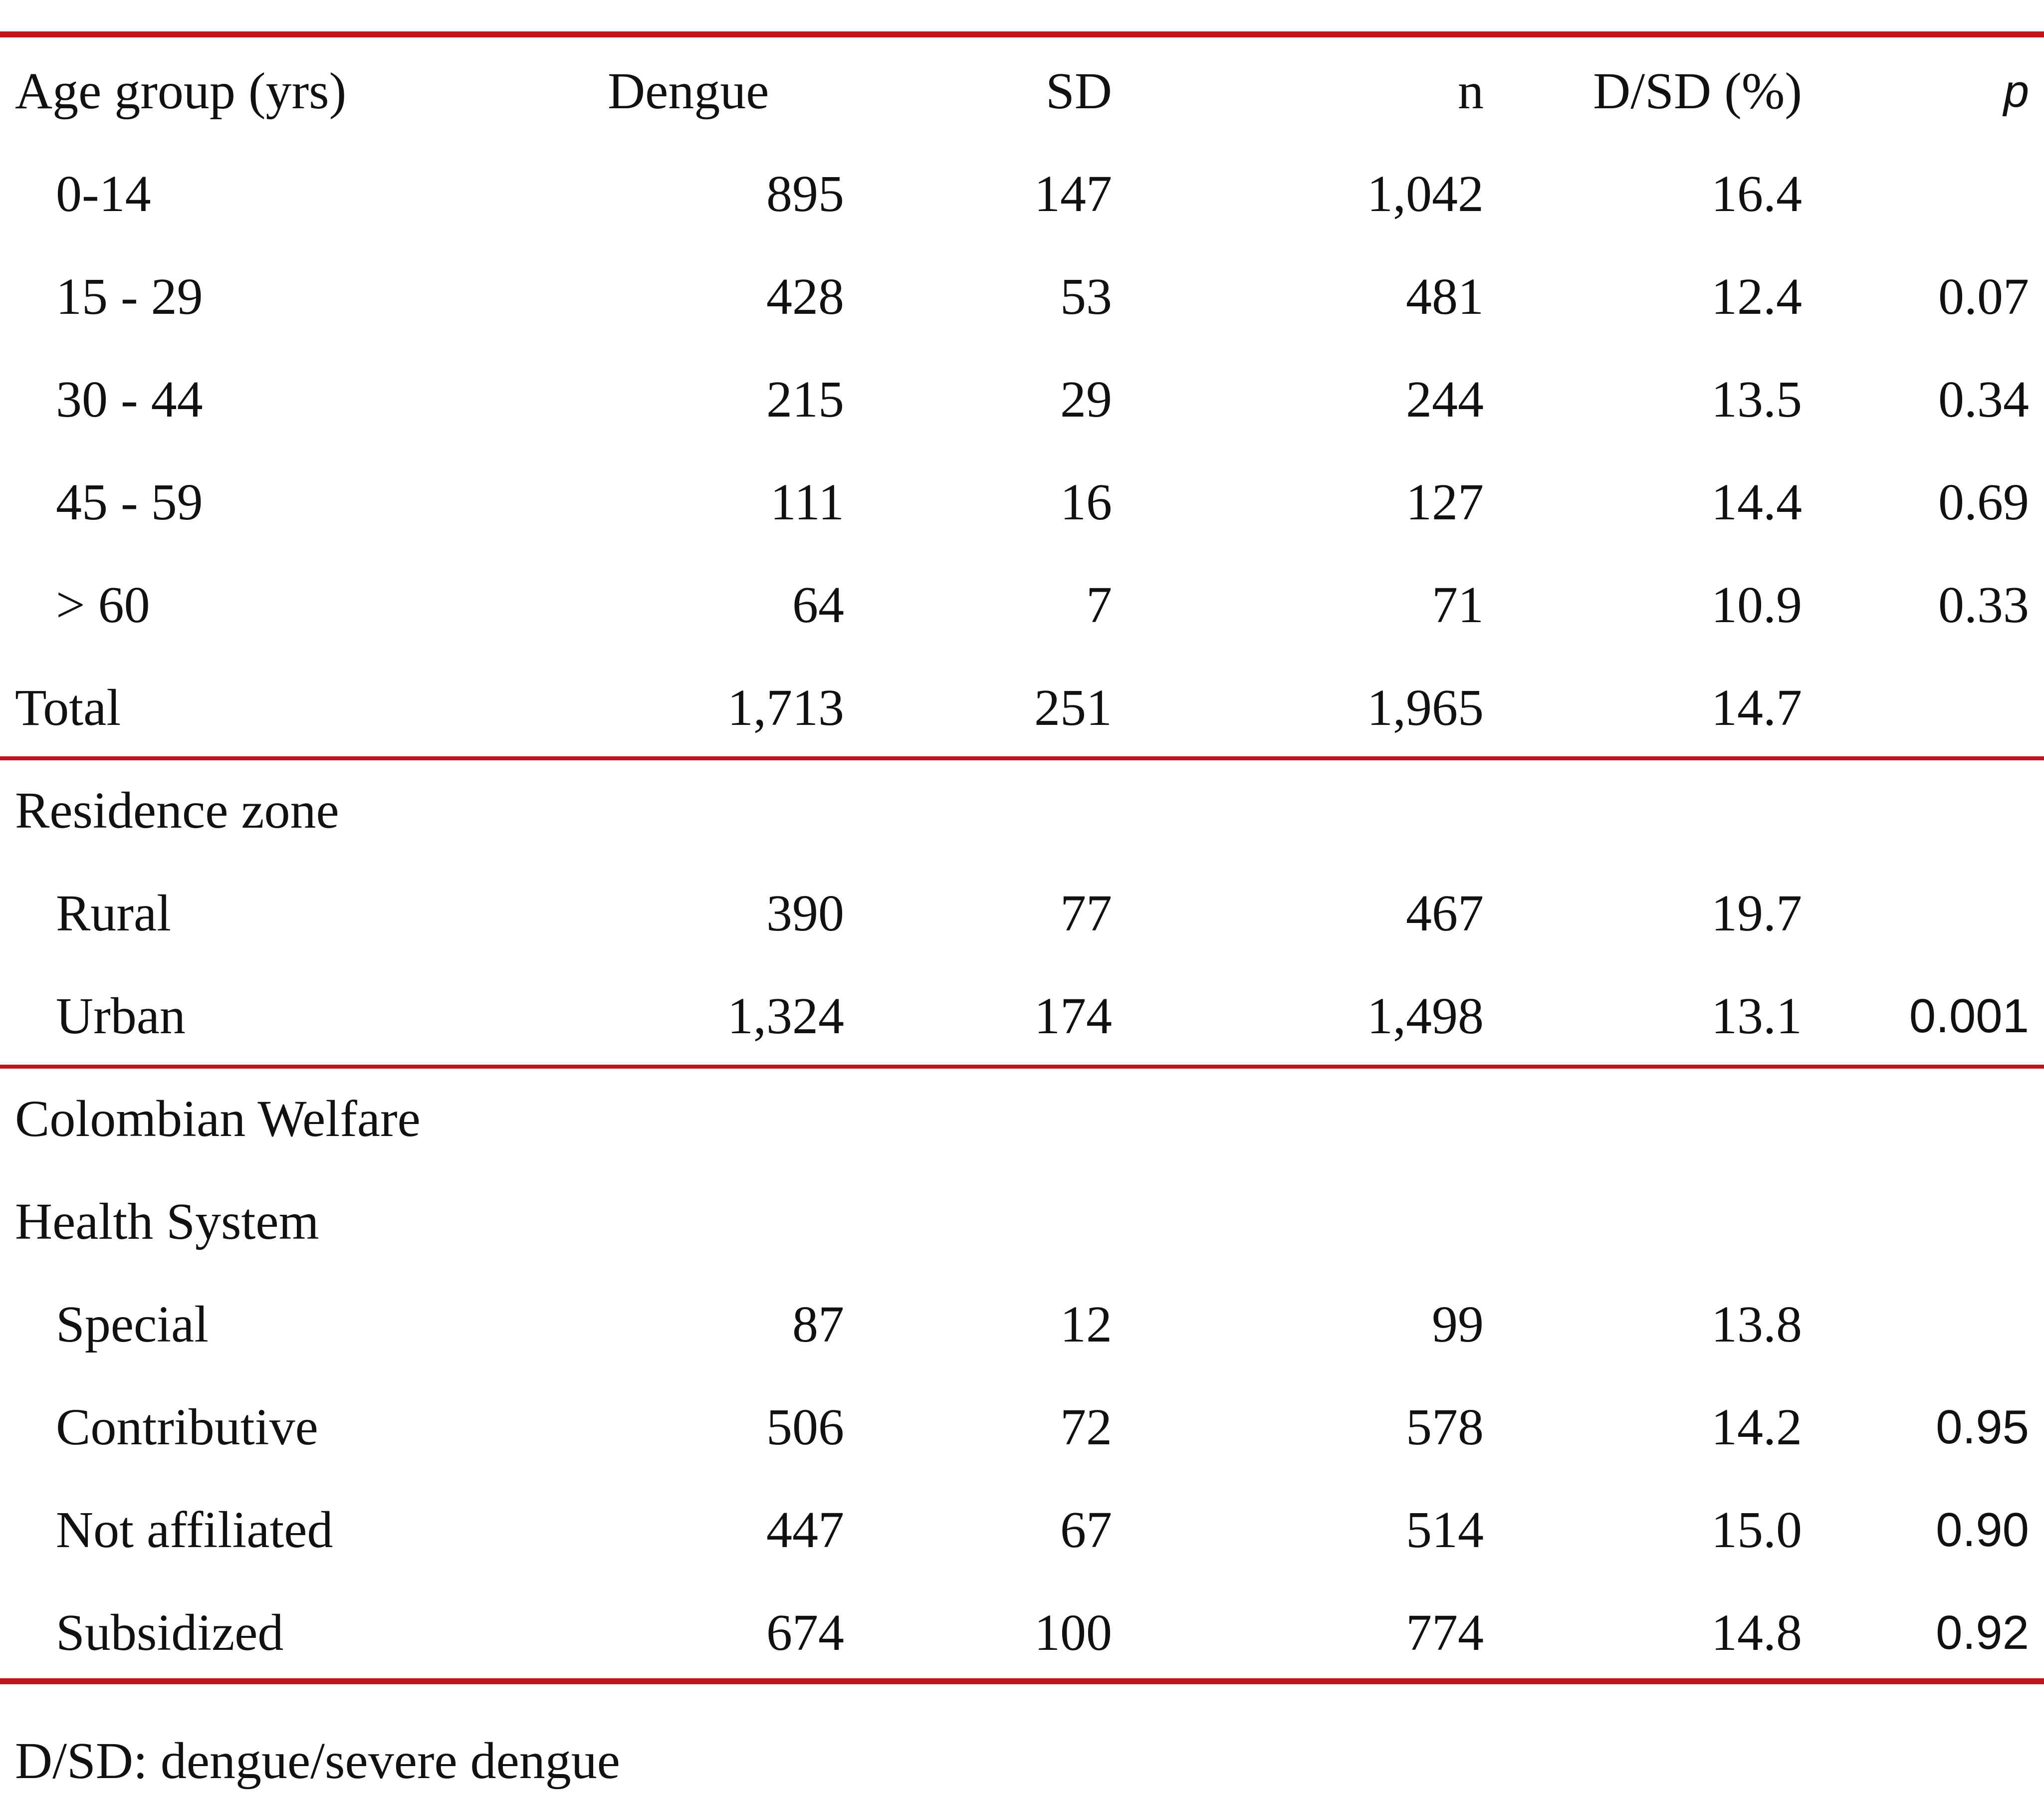 The height and width of the screenshot is (1806, 2044). What do you see at coordinates (818, 605) in the screenshot?
I see `cell-dengue: 64` at bounding box center [818, 605].